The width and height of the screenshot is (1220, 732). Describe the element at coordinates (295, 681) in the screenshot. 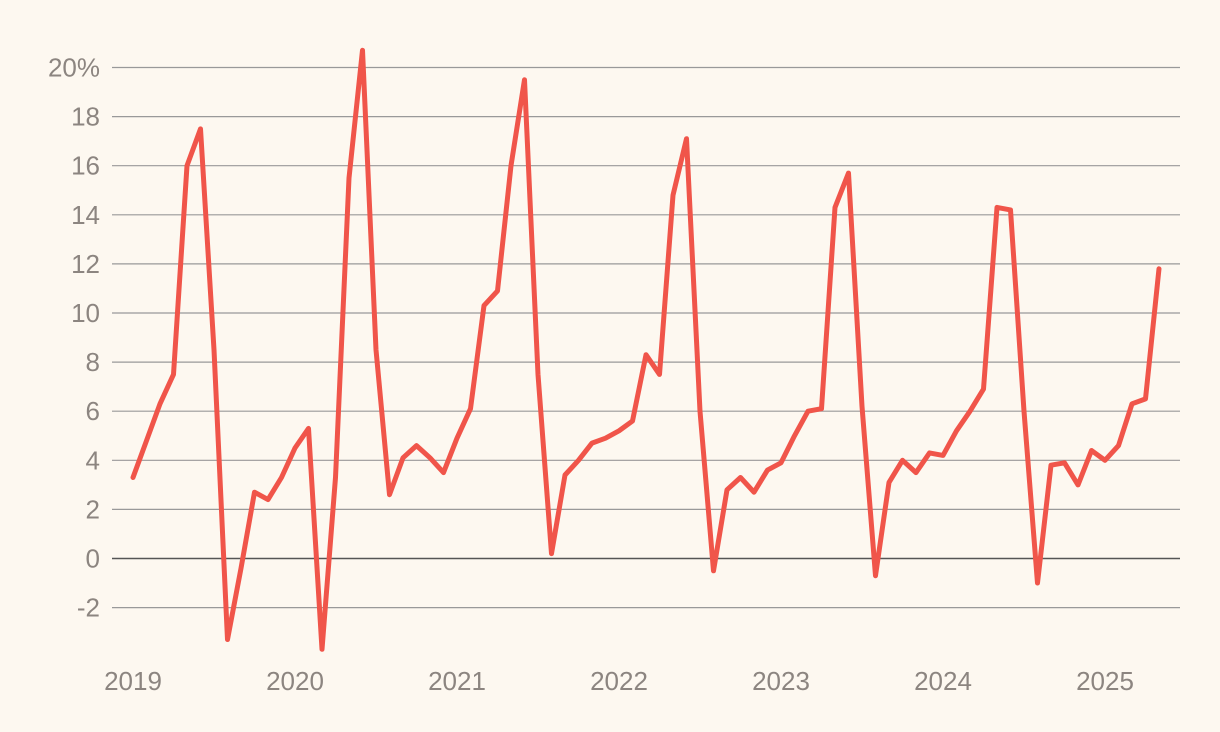

I see `x-tick-label: 2020` at that location.